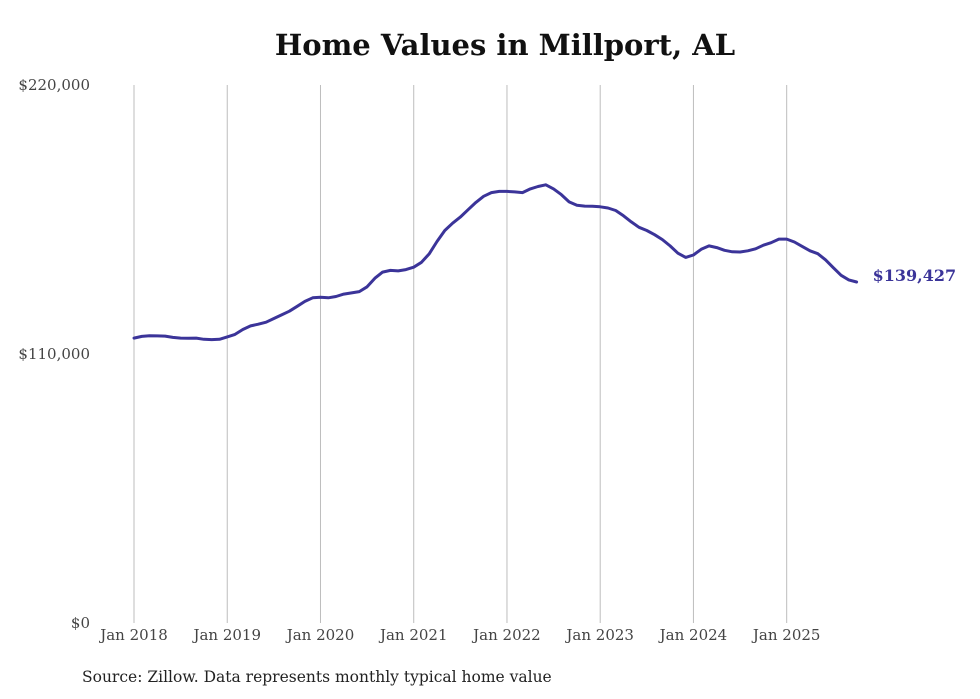 The image size is (980, 699). I want to click on x-tick-label: Jan 2023, so click(599, 635).